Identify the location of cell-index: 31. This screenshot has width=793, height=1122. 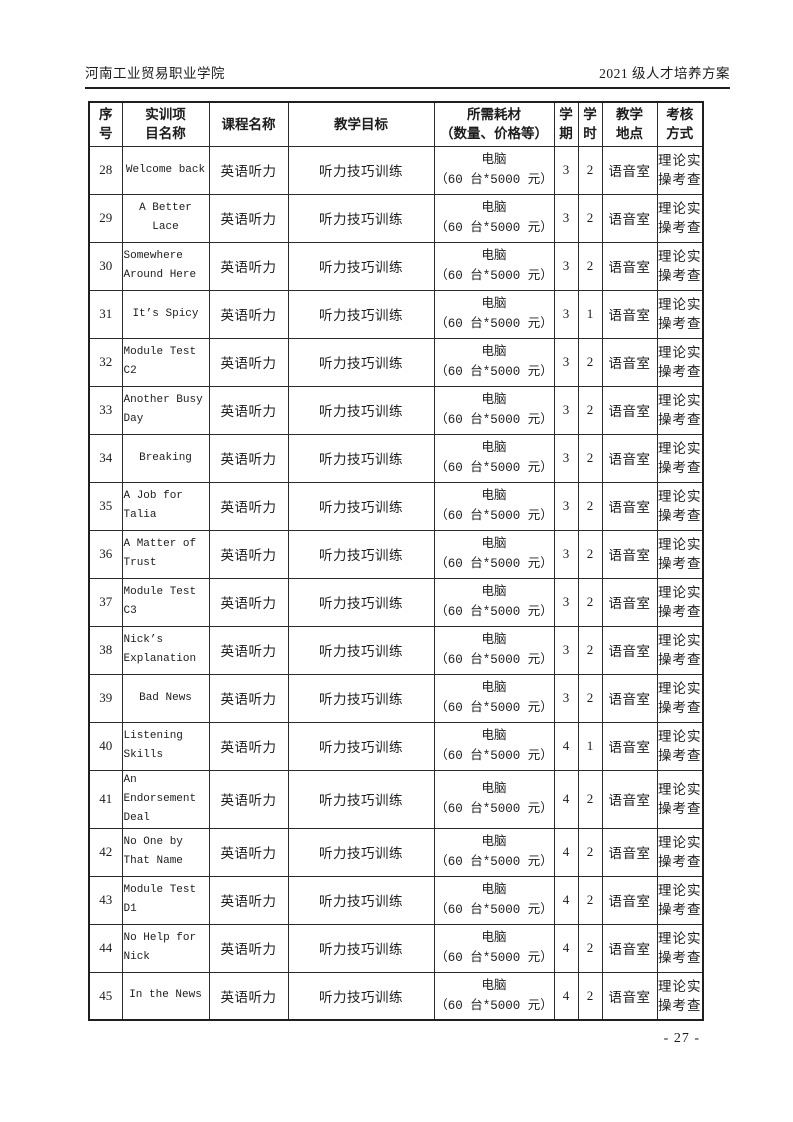
(105, 314).